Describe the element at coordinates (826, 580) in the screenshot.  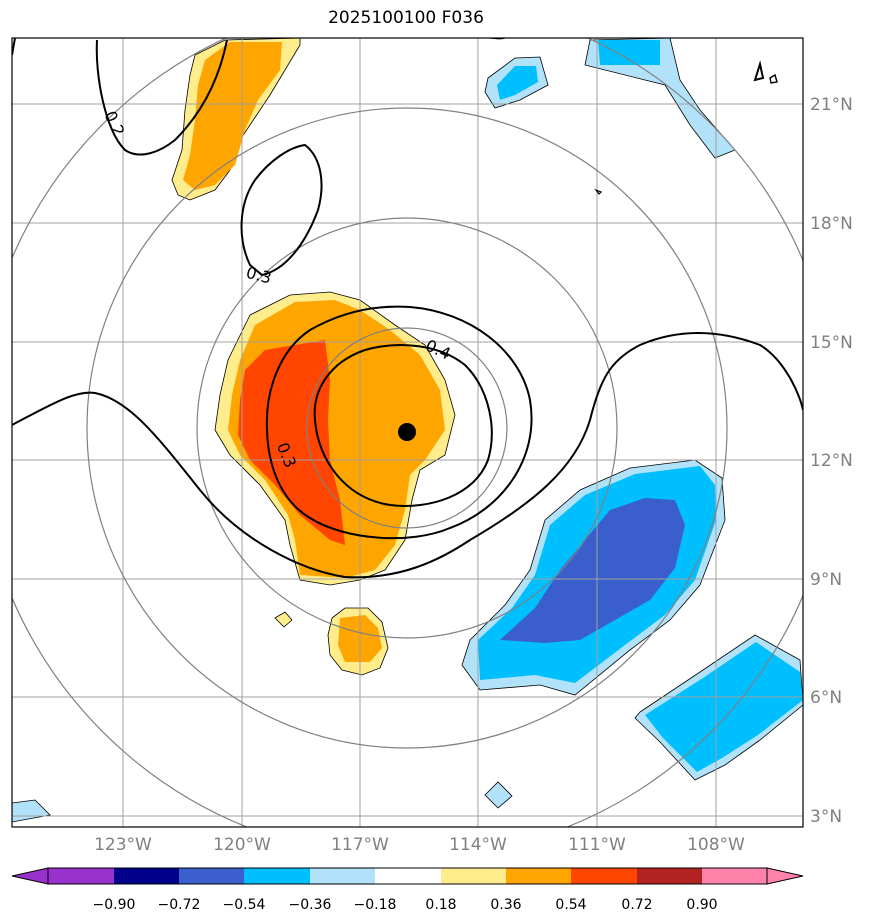
I see `lat-label-9: 9°N` at that location.